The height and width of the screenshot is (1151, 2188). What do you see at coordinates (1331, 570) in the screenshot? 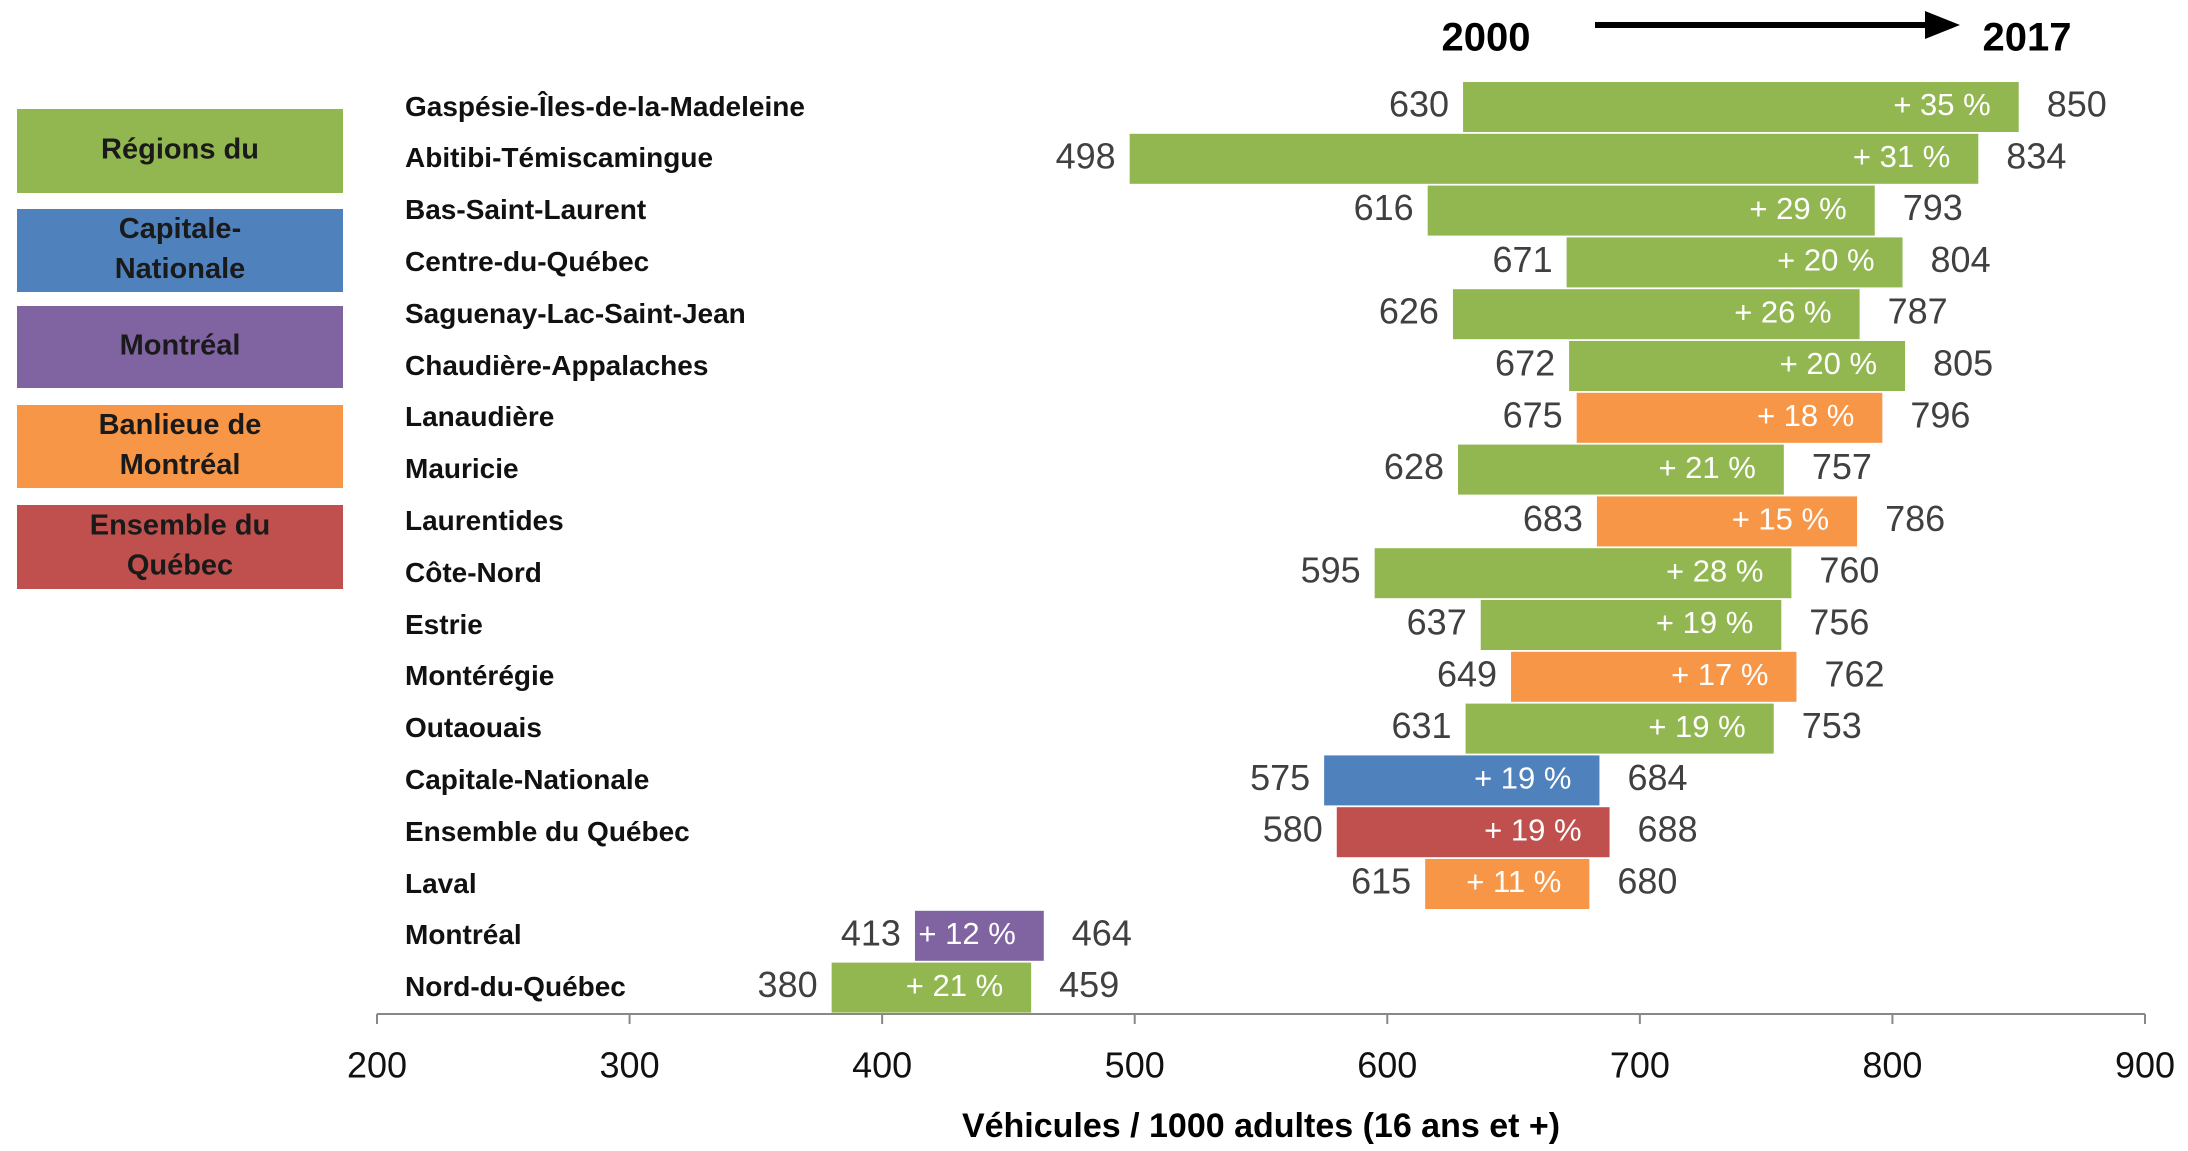
I see `start-label: 595` at bounding box center [1331, 570].